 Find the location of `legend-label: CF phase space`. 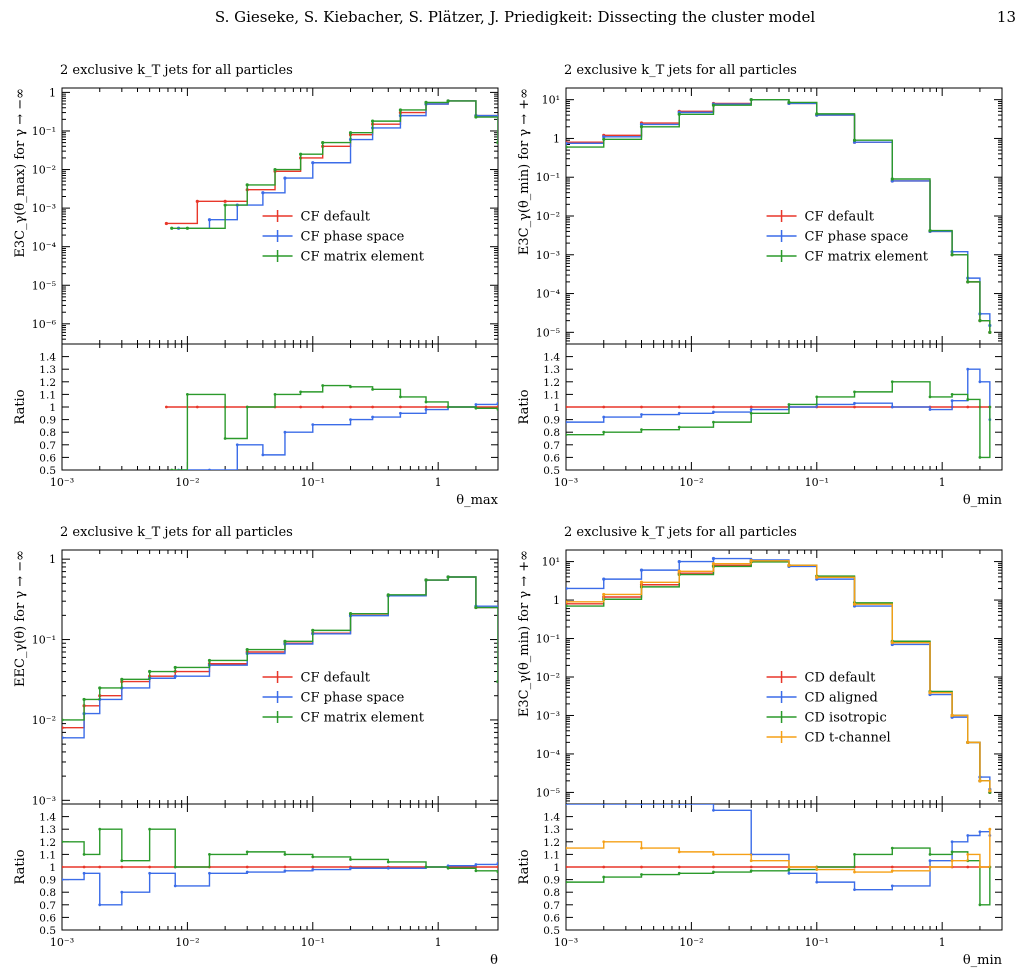

legend-label: CF phase space is located at coordinates (857, 237).